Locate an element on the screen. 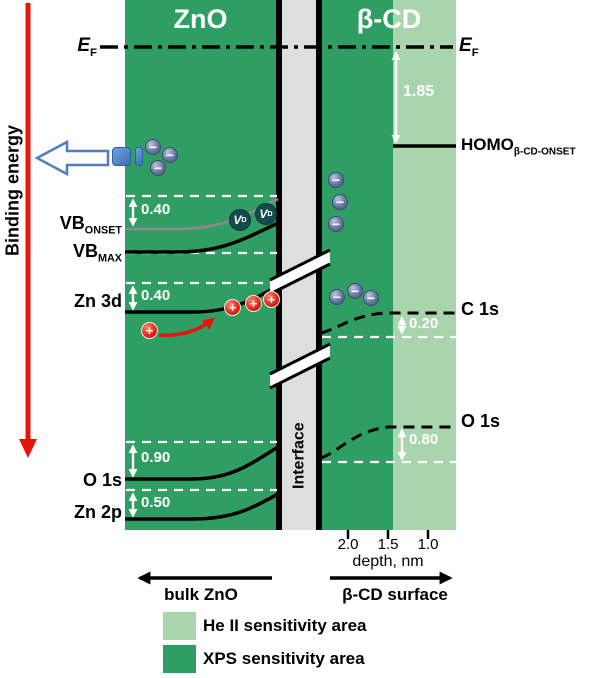 Image resolution: width=605 pixels, height=678 pixels. vb-onset-label: VBONSET is located at coordinates (71, 224).